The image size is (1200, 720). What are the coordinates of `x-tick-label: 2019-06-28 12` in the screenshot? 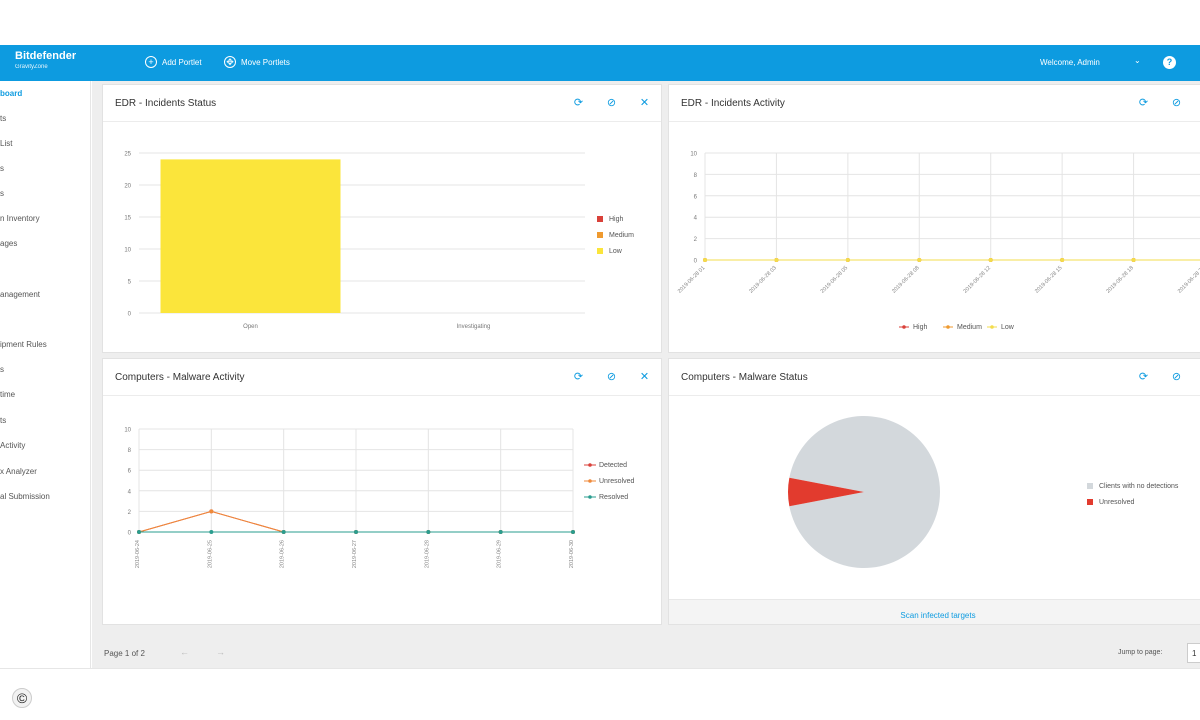 It's located at (978, 280).